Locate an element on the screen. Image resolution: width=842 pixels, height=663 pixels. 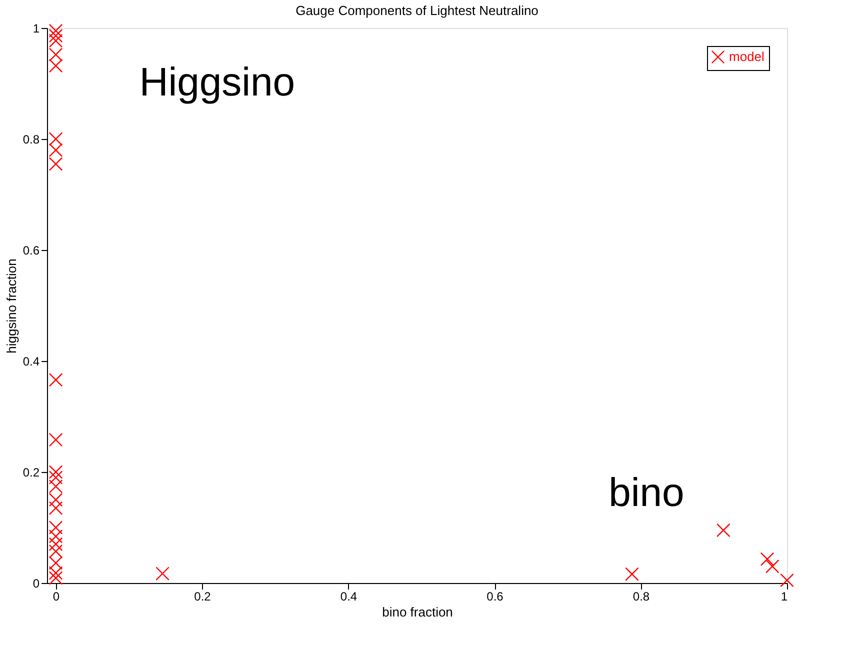
x-tick-label: 0.4 is located at coordinates (349, 597).